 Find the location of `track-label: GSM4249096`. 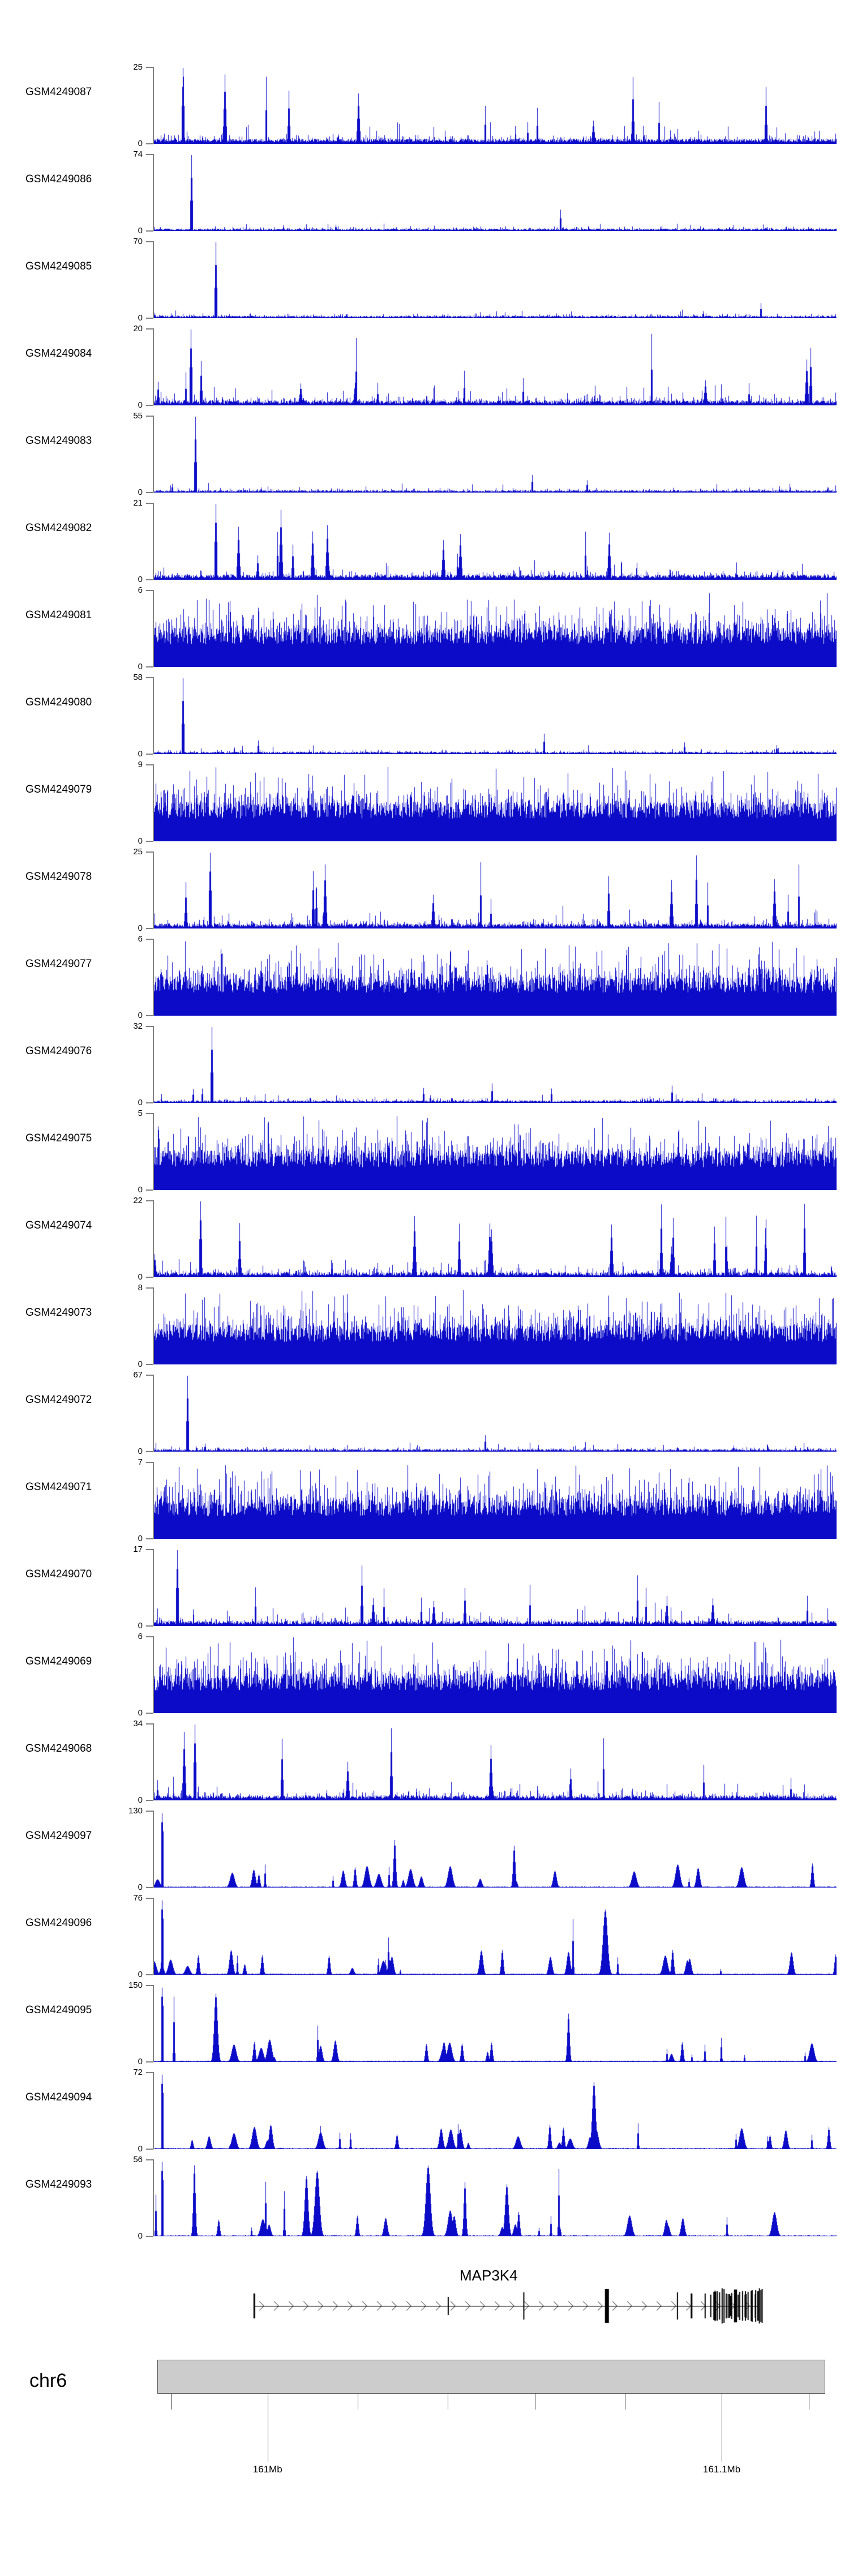

track-label: GSM4249096 is located at coordinates (58, 1923).